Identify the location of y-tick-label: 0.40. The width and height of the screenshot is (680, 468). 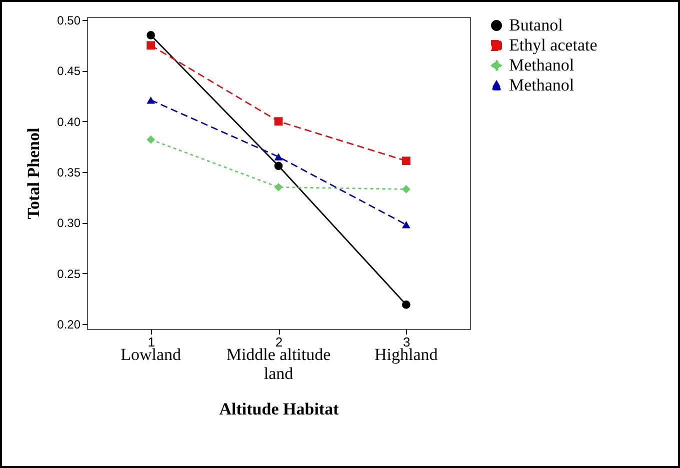
(69, 121).